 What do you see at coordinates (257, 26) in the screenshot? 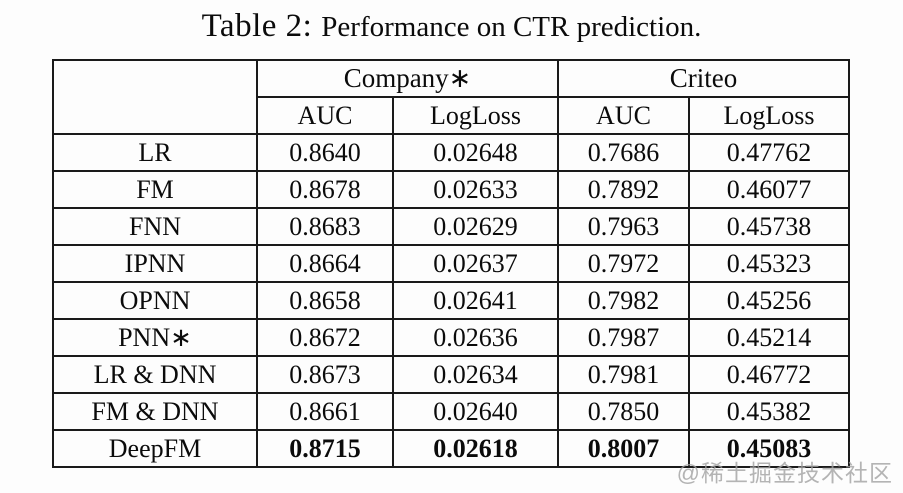
I see `table-caption-number: Table 2:` at bounding box center [257, 26].